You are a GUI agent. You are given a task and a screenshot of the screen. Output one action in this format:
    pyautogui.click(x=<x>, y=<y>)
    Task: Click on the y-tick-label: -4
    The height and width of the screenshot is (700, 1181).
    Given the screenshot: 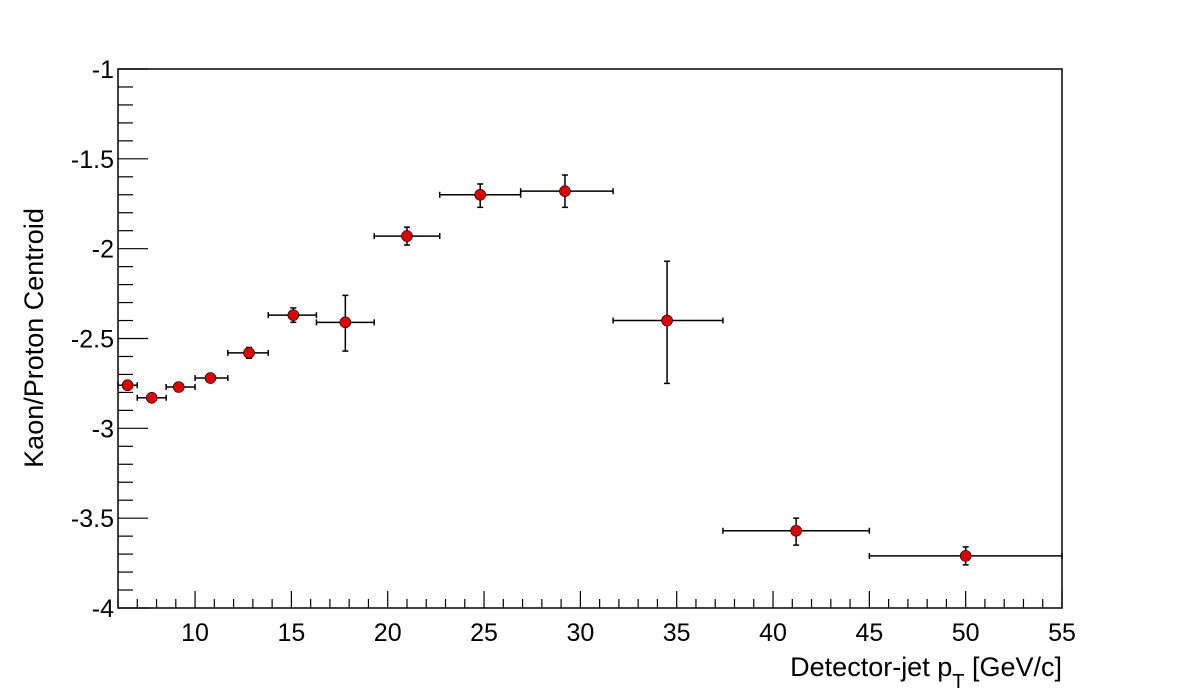 What is the action you would take?
    pyautogui.click(x=103, y=609)
    